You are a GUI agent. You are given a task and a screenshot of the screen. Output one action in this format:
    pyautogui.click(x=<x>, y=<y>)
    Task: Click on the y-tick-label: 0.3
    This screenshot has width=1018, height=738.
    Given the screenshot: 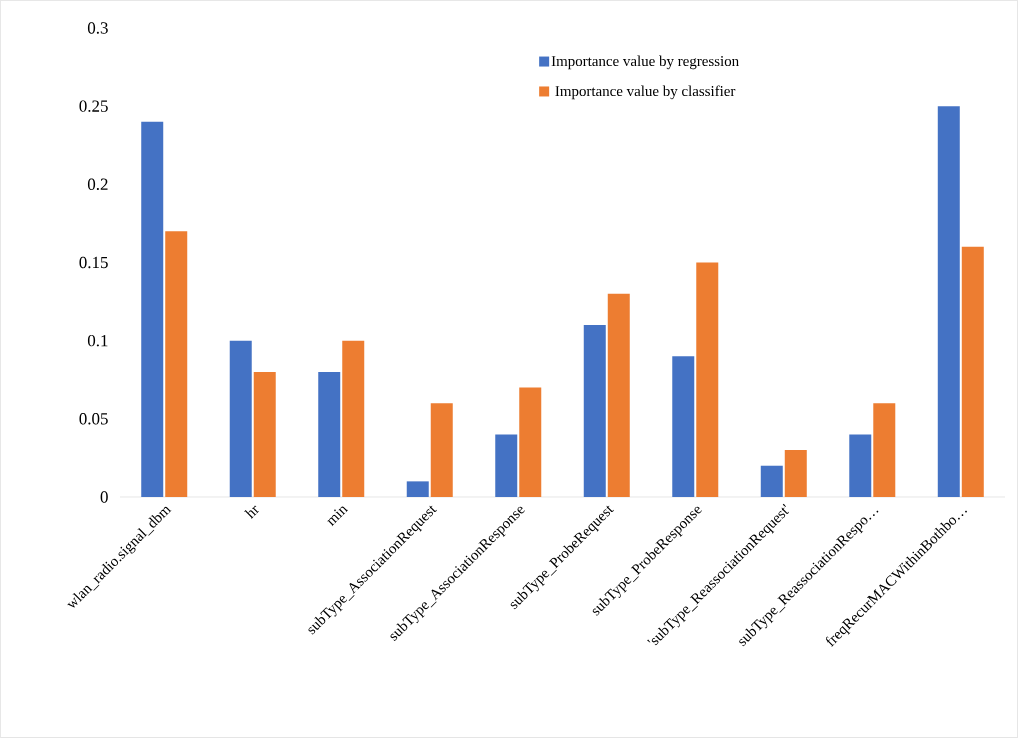 What is the action you would take?
    pyautogui.click(x=97, y=28)
    